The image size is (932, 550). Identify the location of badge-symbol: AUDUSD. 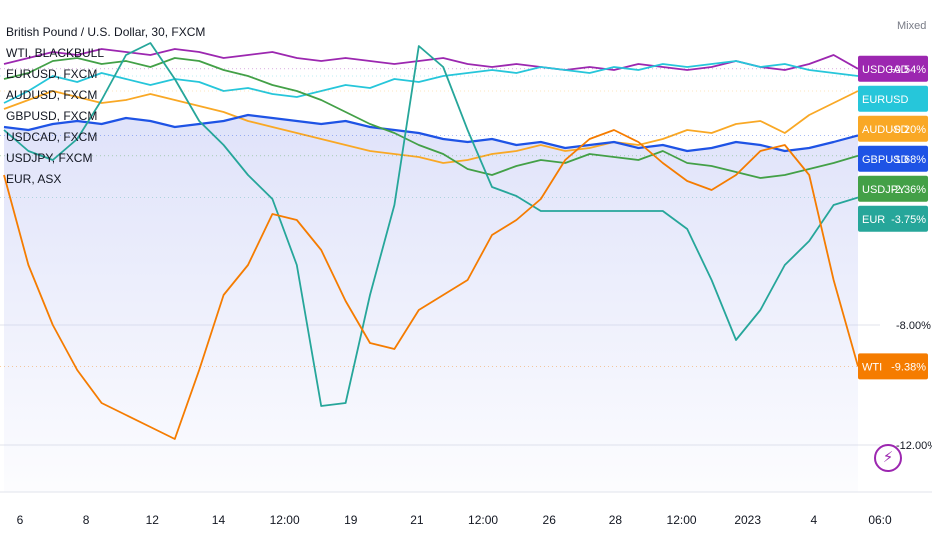
(885, 130).